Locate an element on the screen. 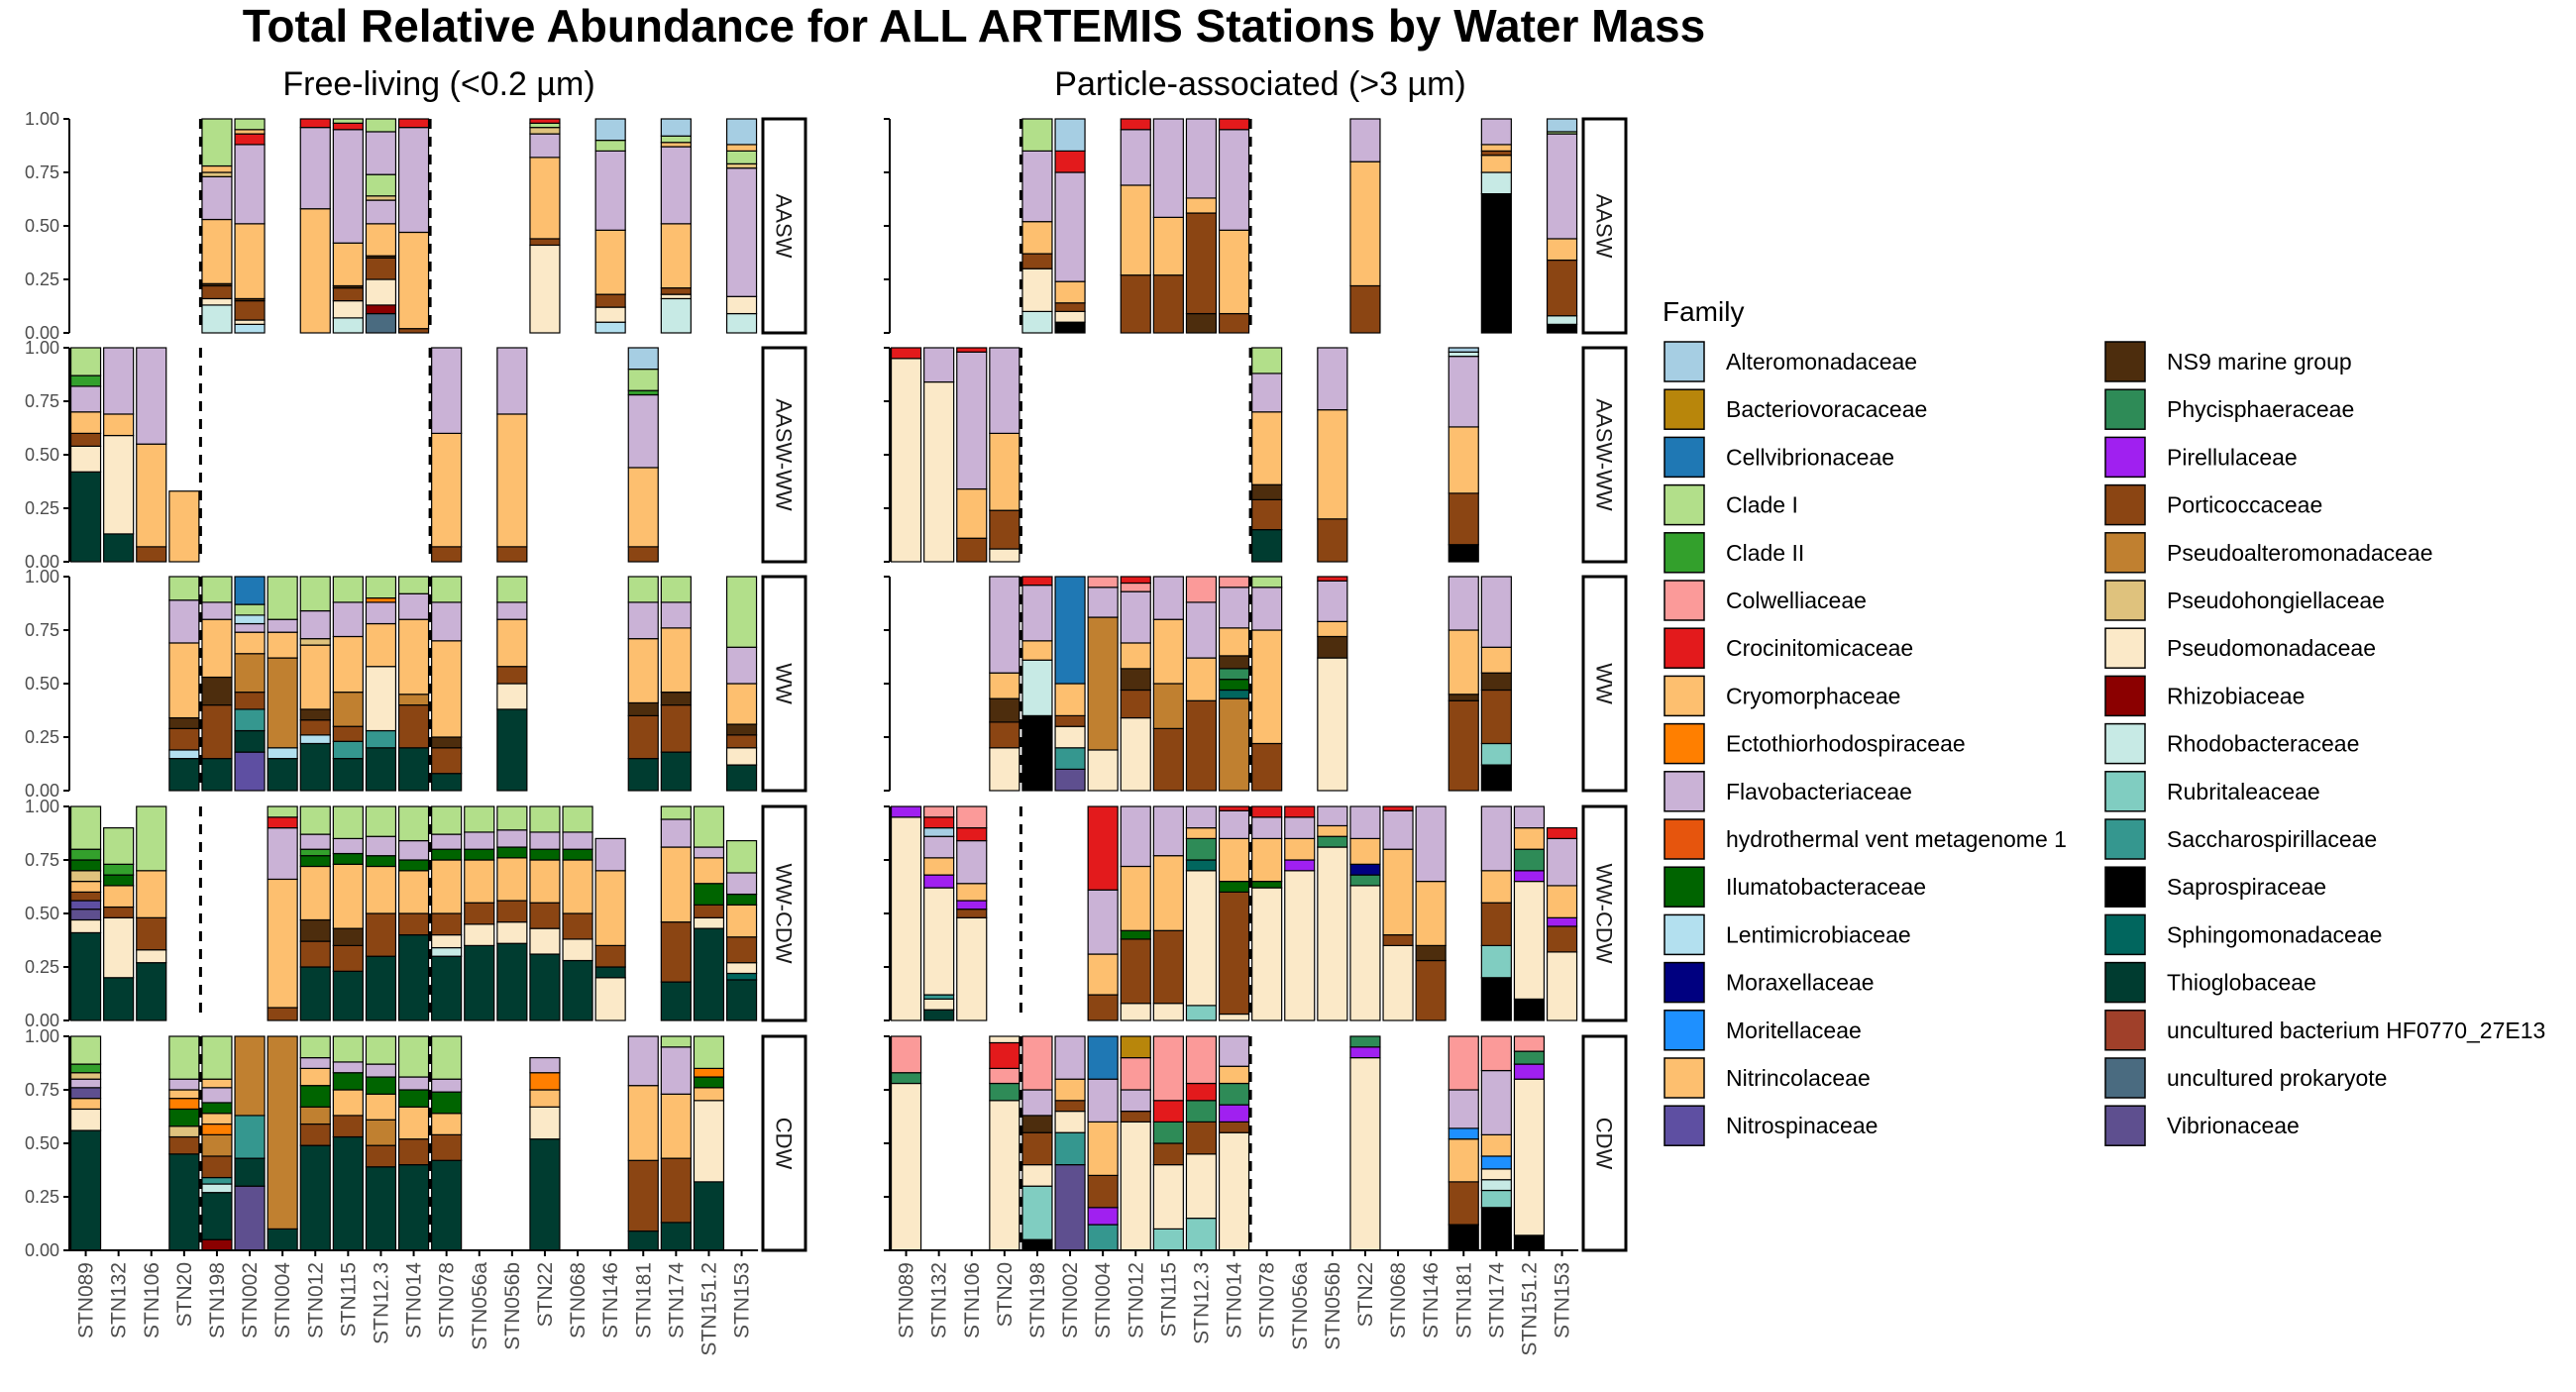 The height and width of the screenshot is (1392, 2576). legend-item-cryomorphaceae: Cryomorphaceae is located at coordinates (1782, 696).